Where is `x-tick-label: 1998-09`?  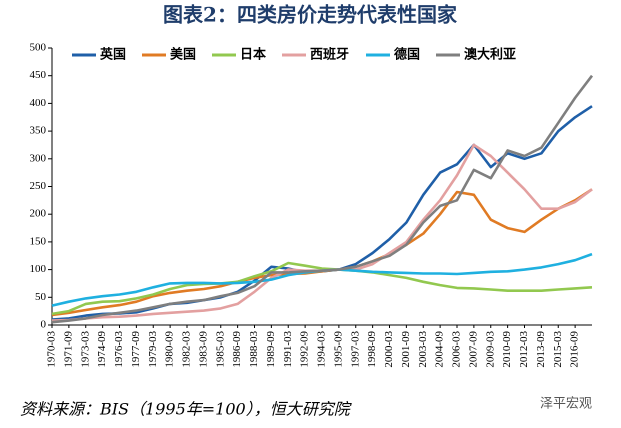
x-tick-label: 1998-09 is located at coordinates (372, 349).